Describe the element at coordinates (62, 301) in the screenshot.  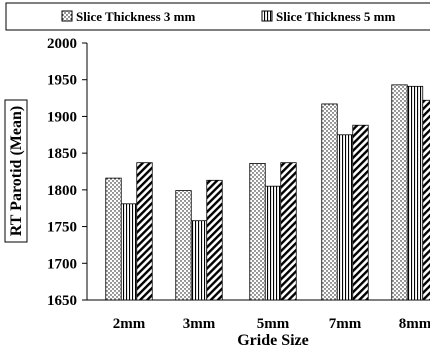
I see `y-tick-label: 1650` at that location.